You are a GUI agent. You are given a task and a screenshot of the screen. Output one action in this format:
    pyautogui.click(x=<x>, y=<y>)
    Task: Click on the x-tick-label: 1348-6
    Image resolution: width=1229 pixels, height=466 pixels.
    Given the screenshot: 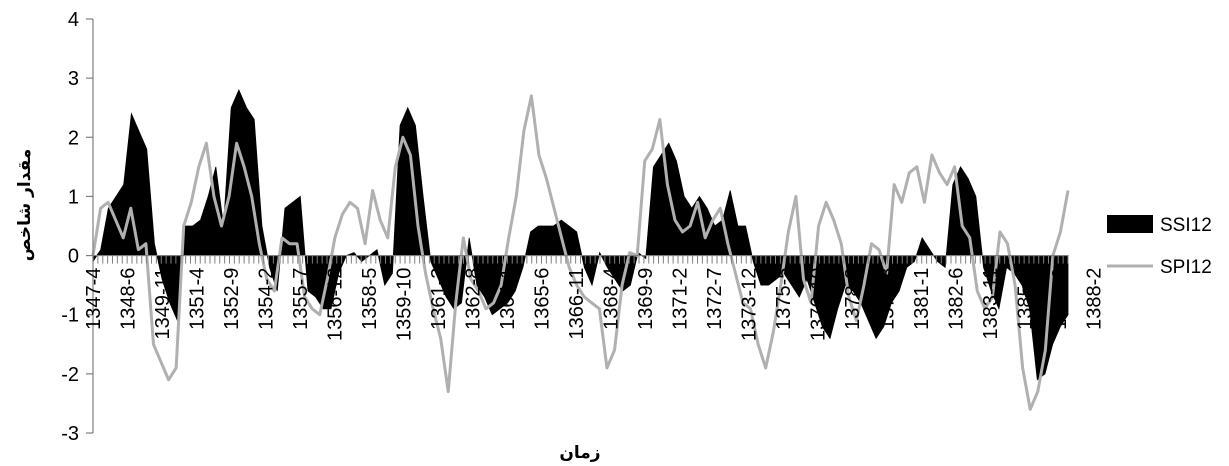 What is the action you would take?
    pyautogui.click(x=129, y=299)
    